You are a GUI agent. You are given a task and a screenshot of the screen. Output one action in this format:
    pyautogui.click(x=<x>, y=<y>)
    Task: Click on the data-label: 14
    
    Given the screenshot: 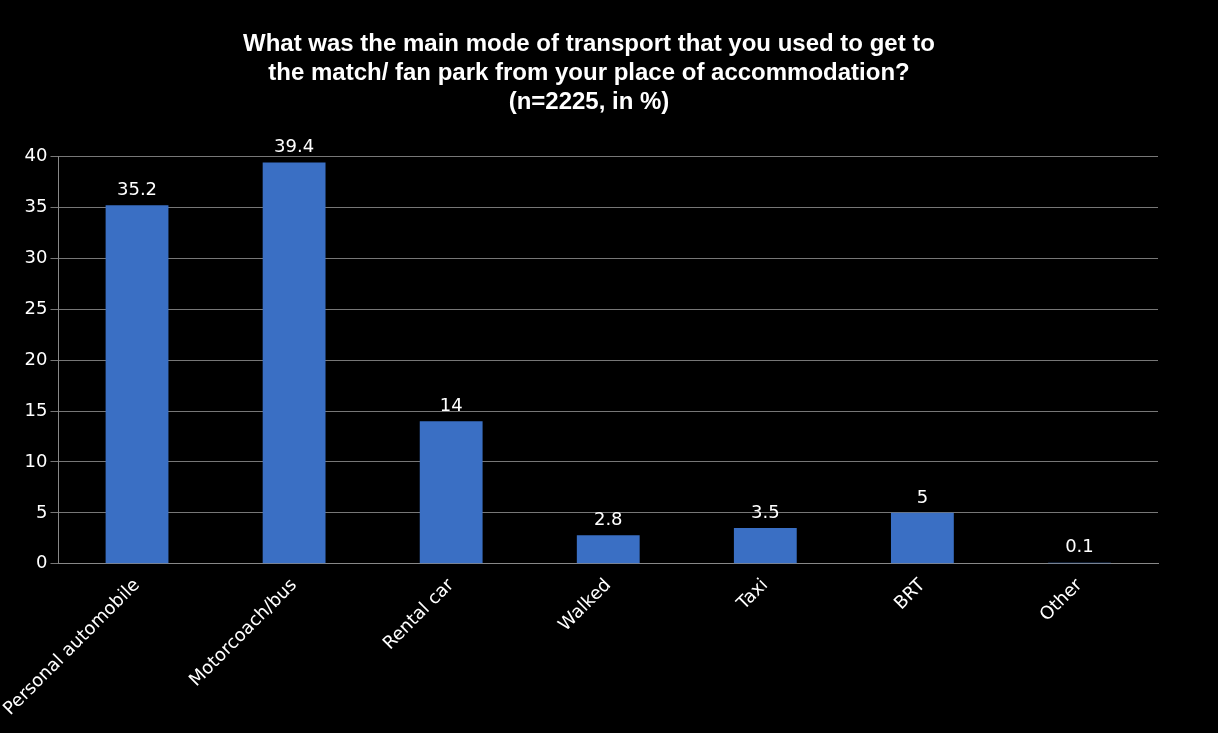 What is the action you would take?
    pyautogui.click(x=451, y=404)
    